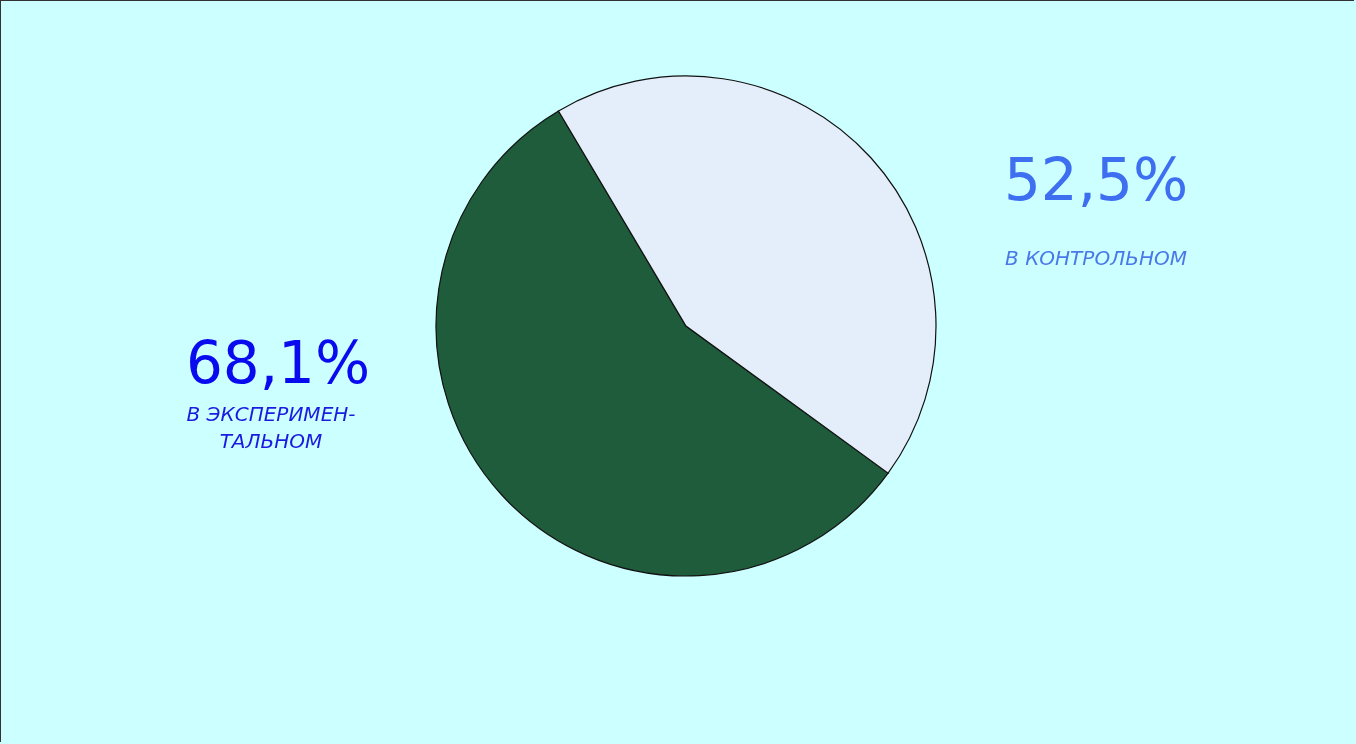  What do you see at coordinates (1096, 258) in the screenshot?
I see `slice-label: В КОНТРОЛЬНОМ` at bounding box center [1096, 258].